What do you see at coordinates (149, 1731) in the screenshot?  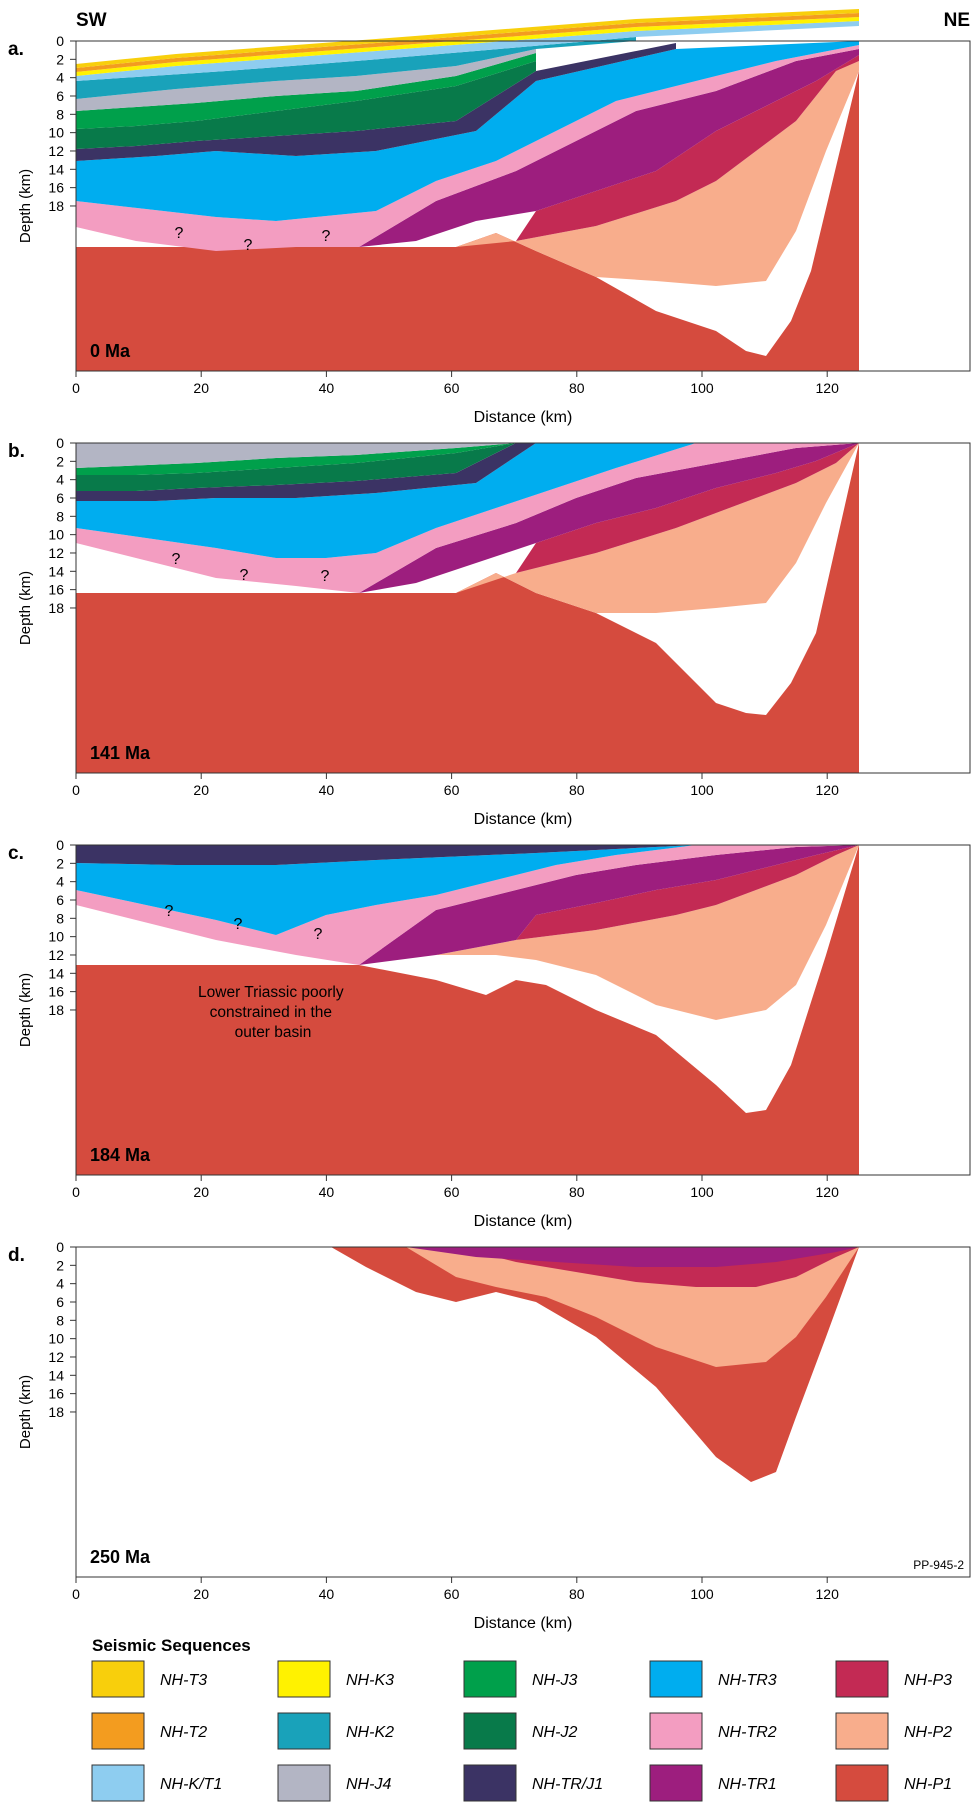 I see `legend-item: NH-T2` at bounding box center [149, 1731].